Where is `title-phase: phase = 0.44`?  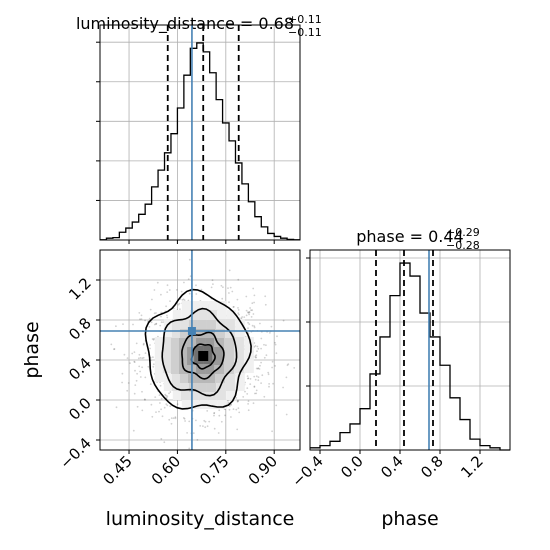
title-phase: phase = 0.44 is located at coordinates (409, 236).